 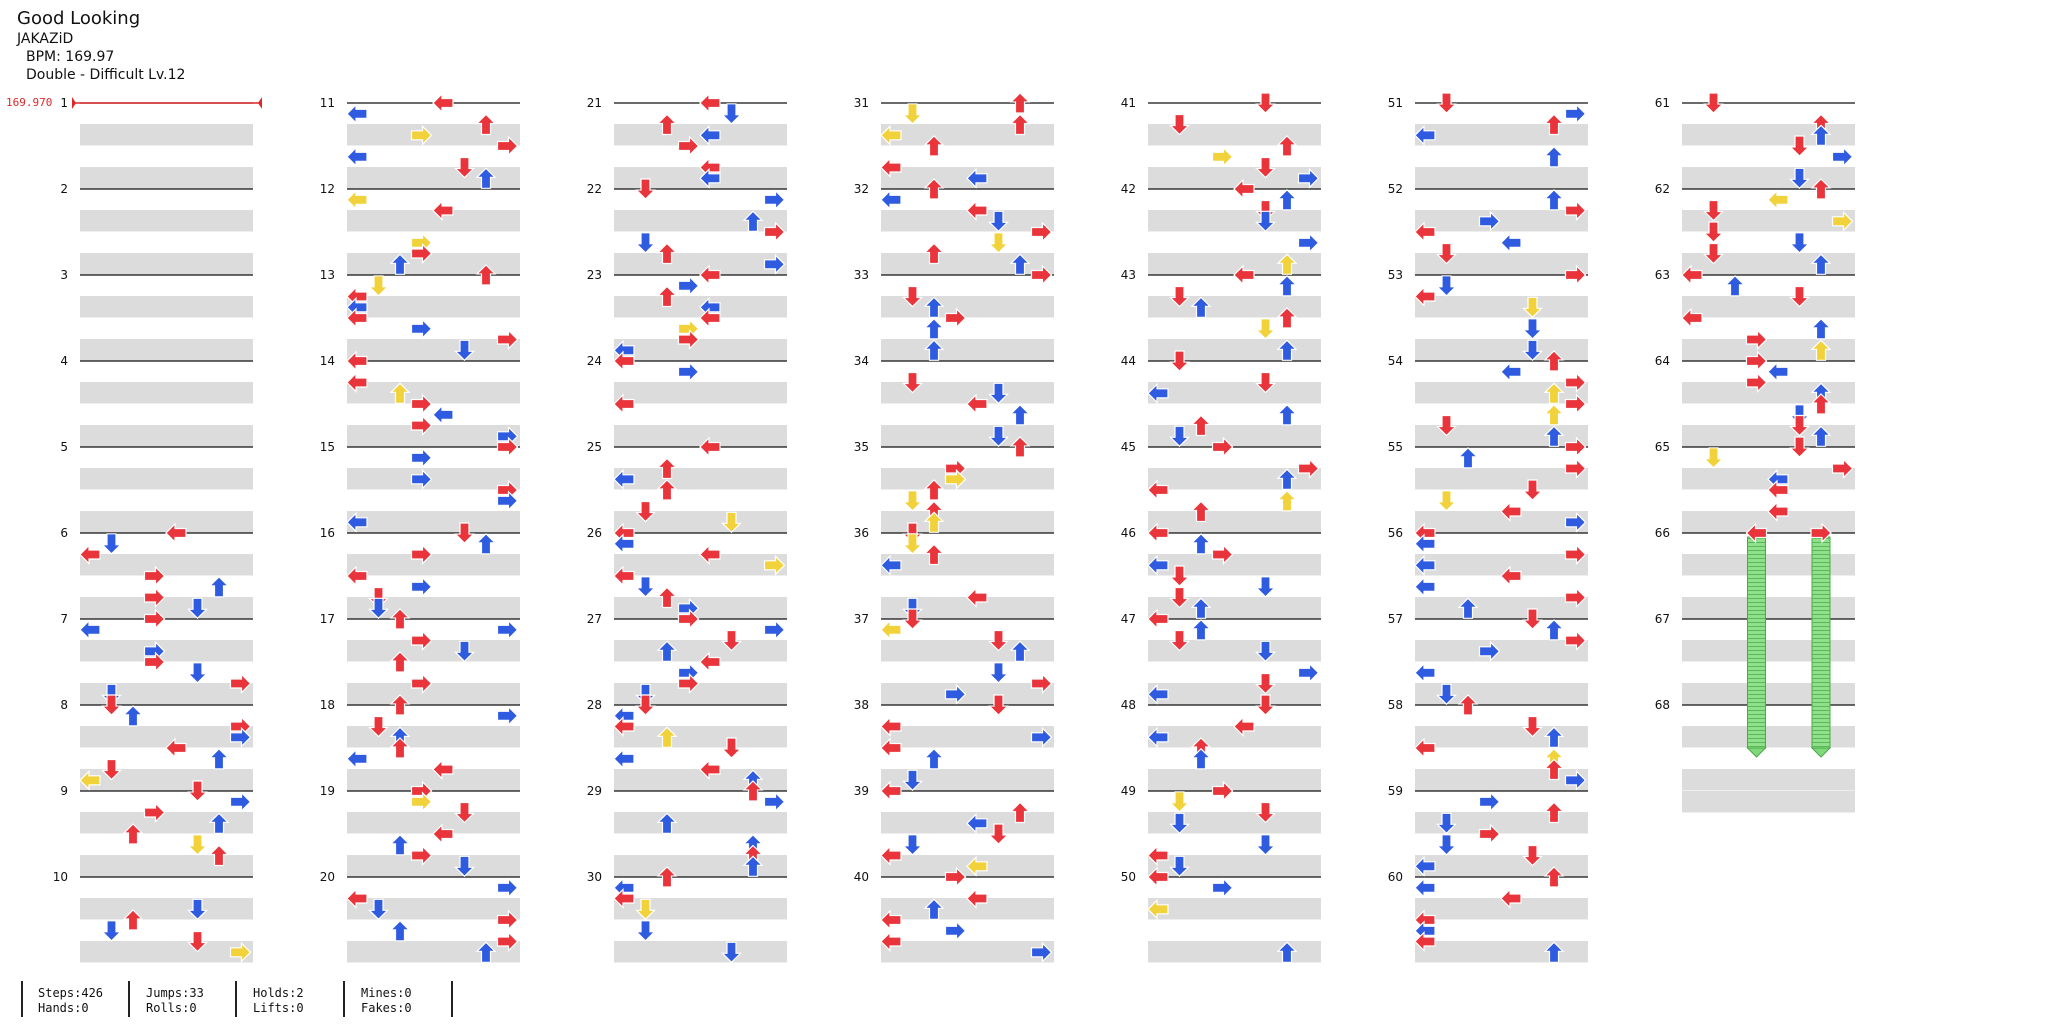 I want to click on measure-number: 13, so click(x=327, y=275).